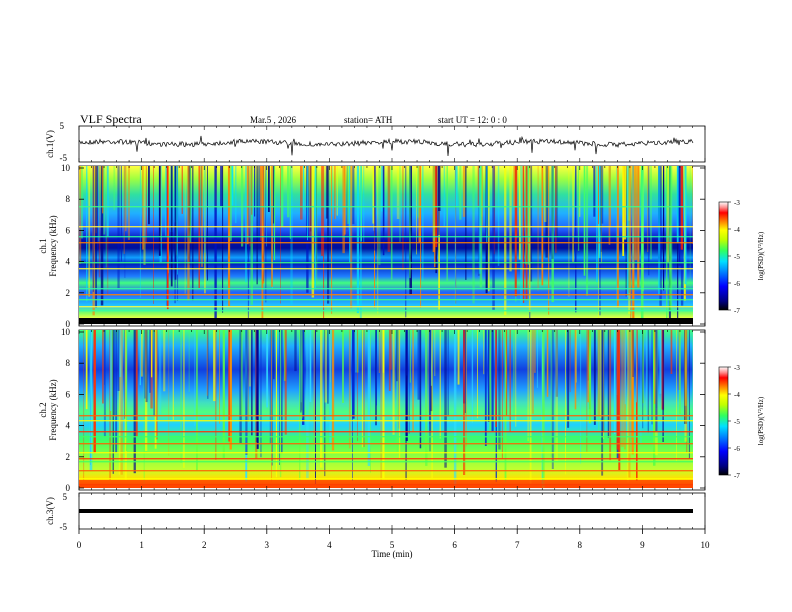 This screenshot has width=792, height=612. Describe the element at coordinates (472, 120) in the screenshot. I see `start-ut-label: start UT = 12: 0 : 0` at that location.